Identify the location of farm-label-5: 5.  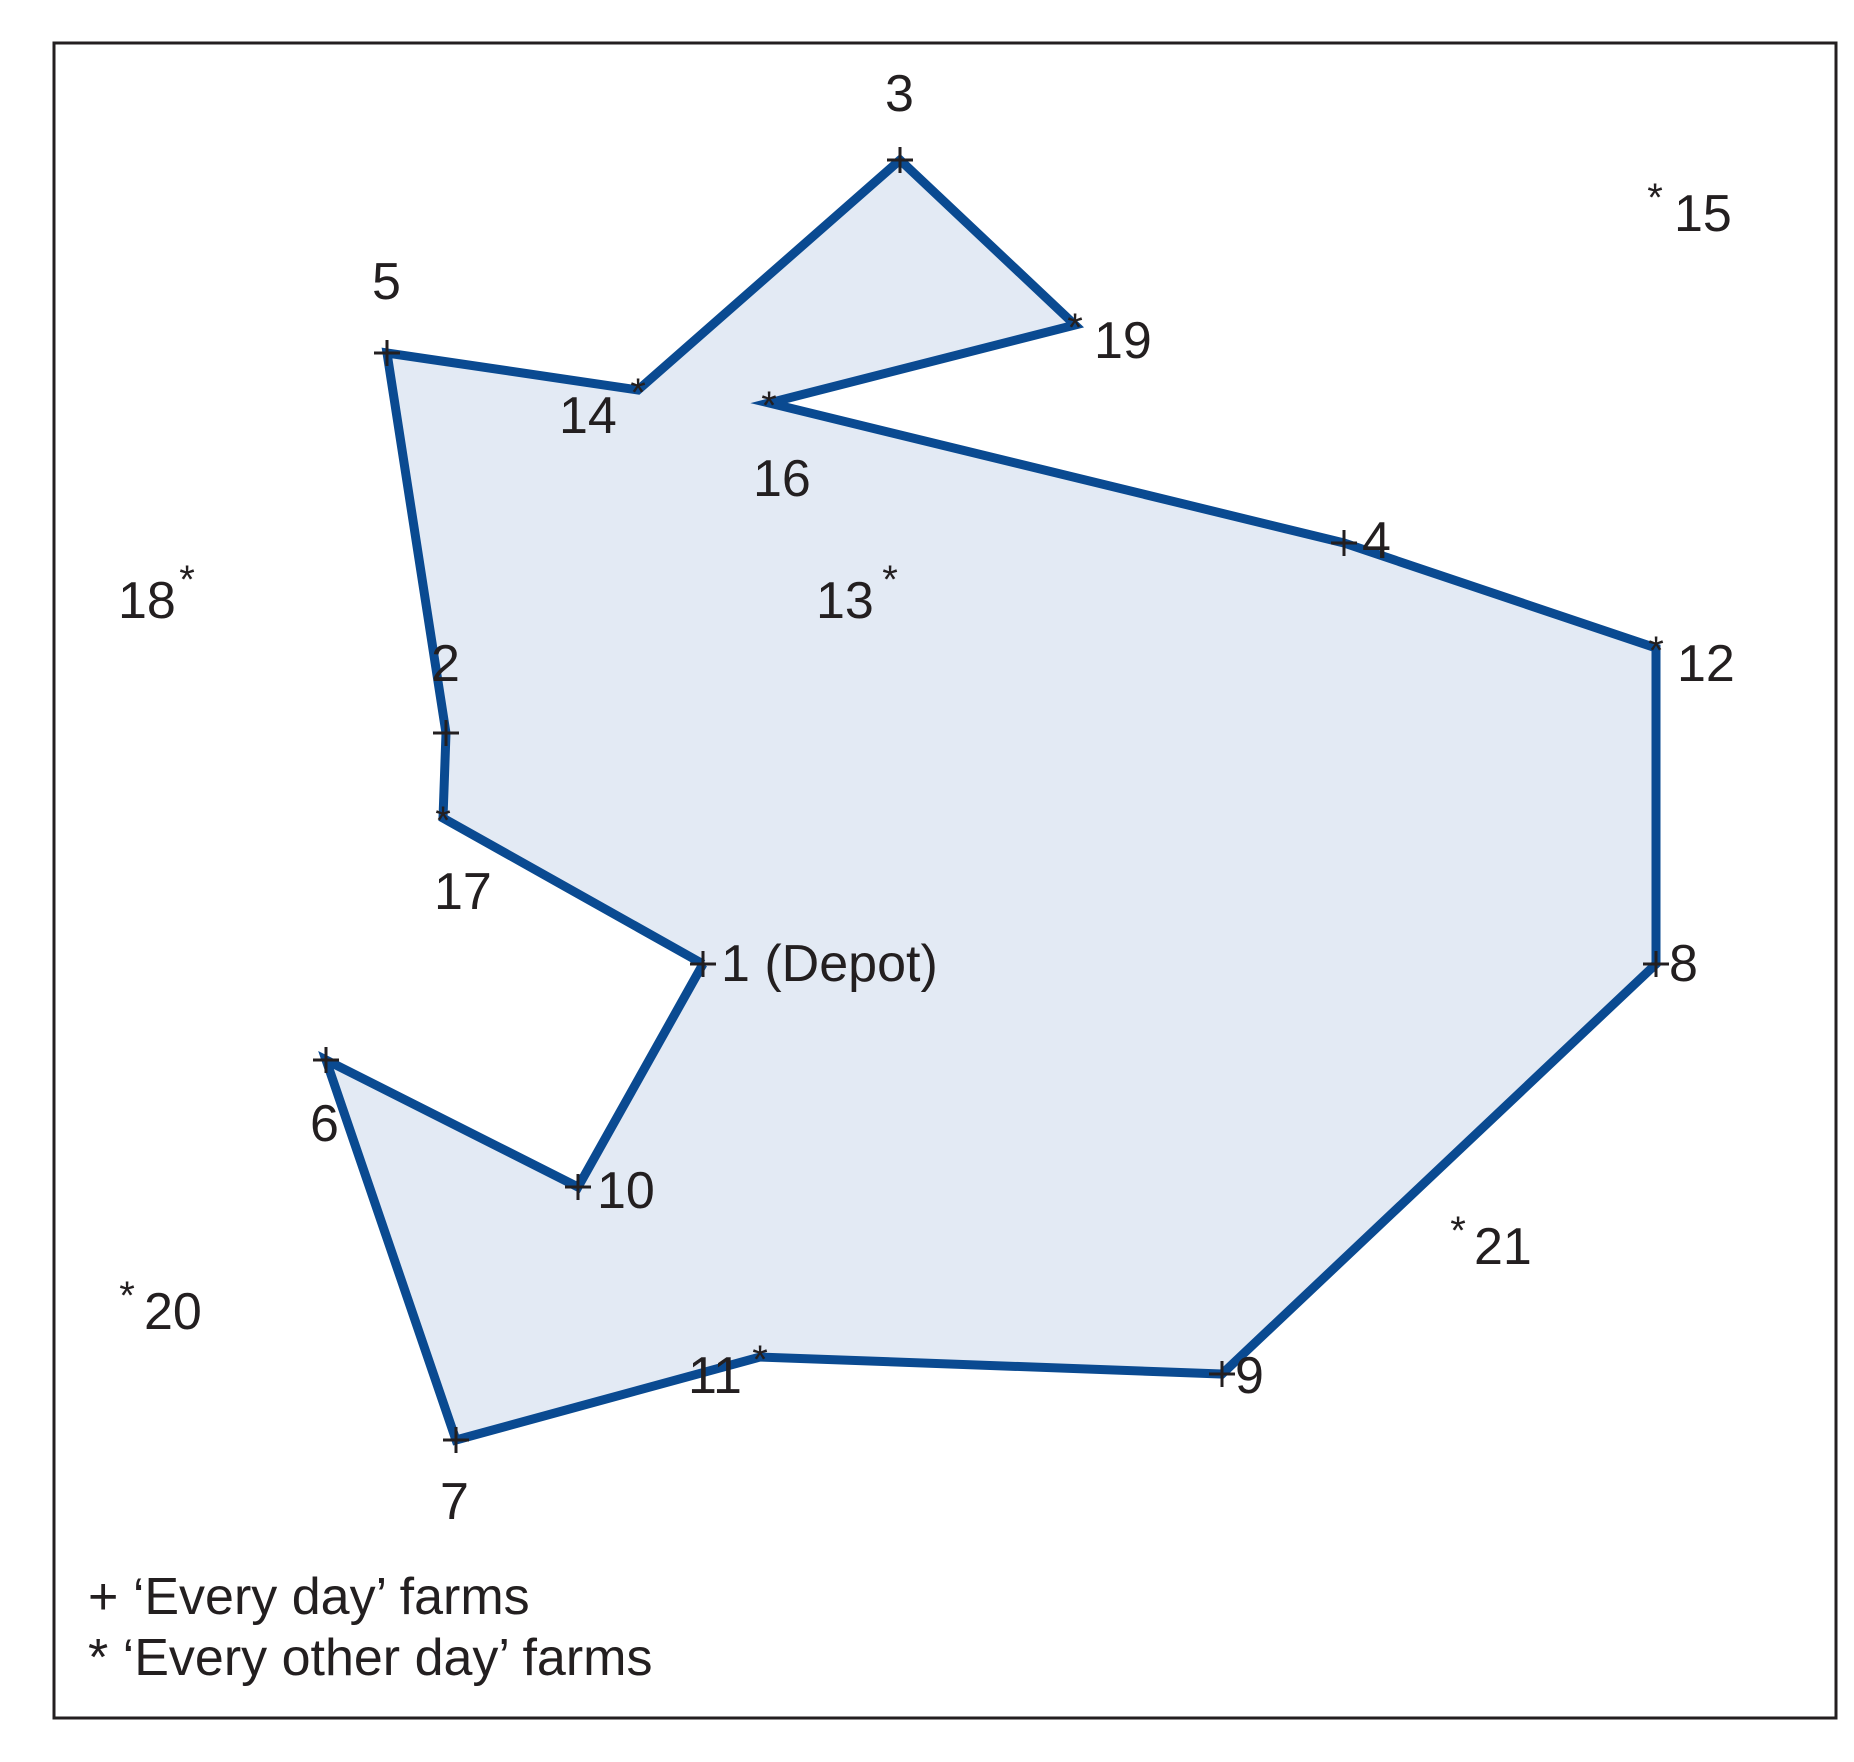
(386, 282).